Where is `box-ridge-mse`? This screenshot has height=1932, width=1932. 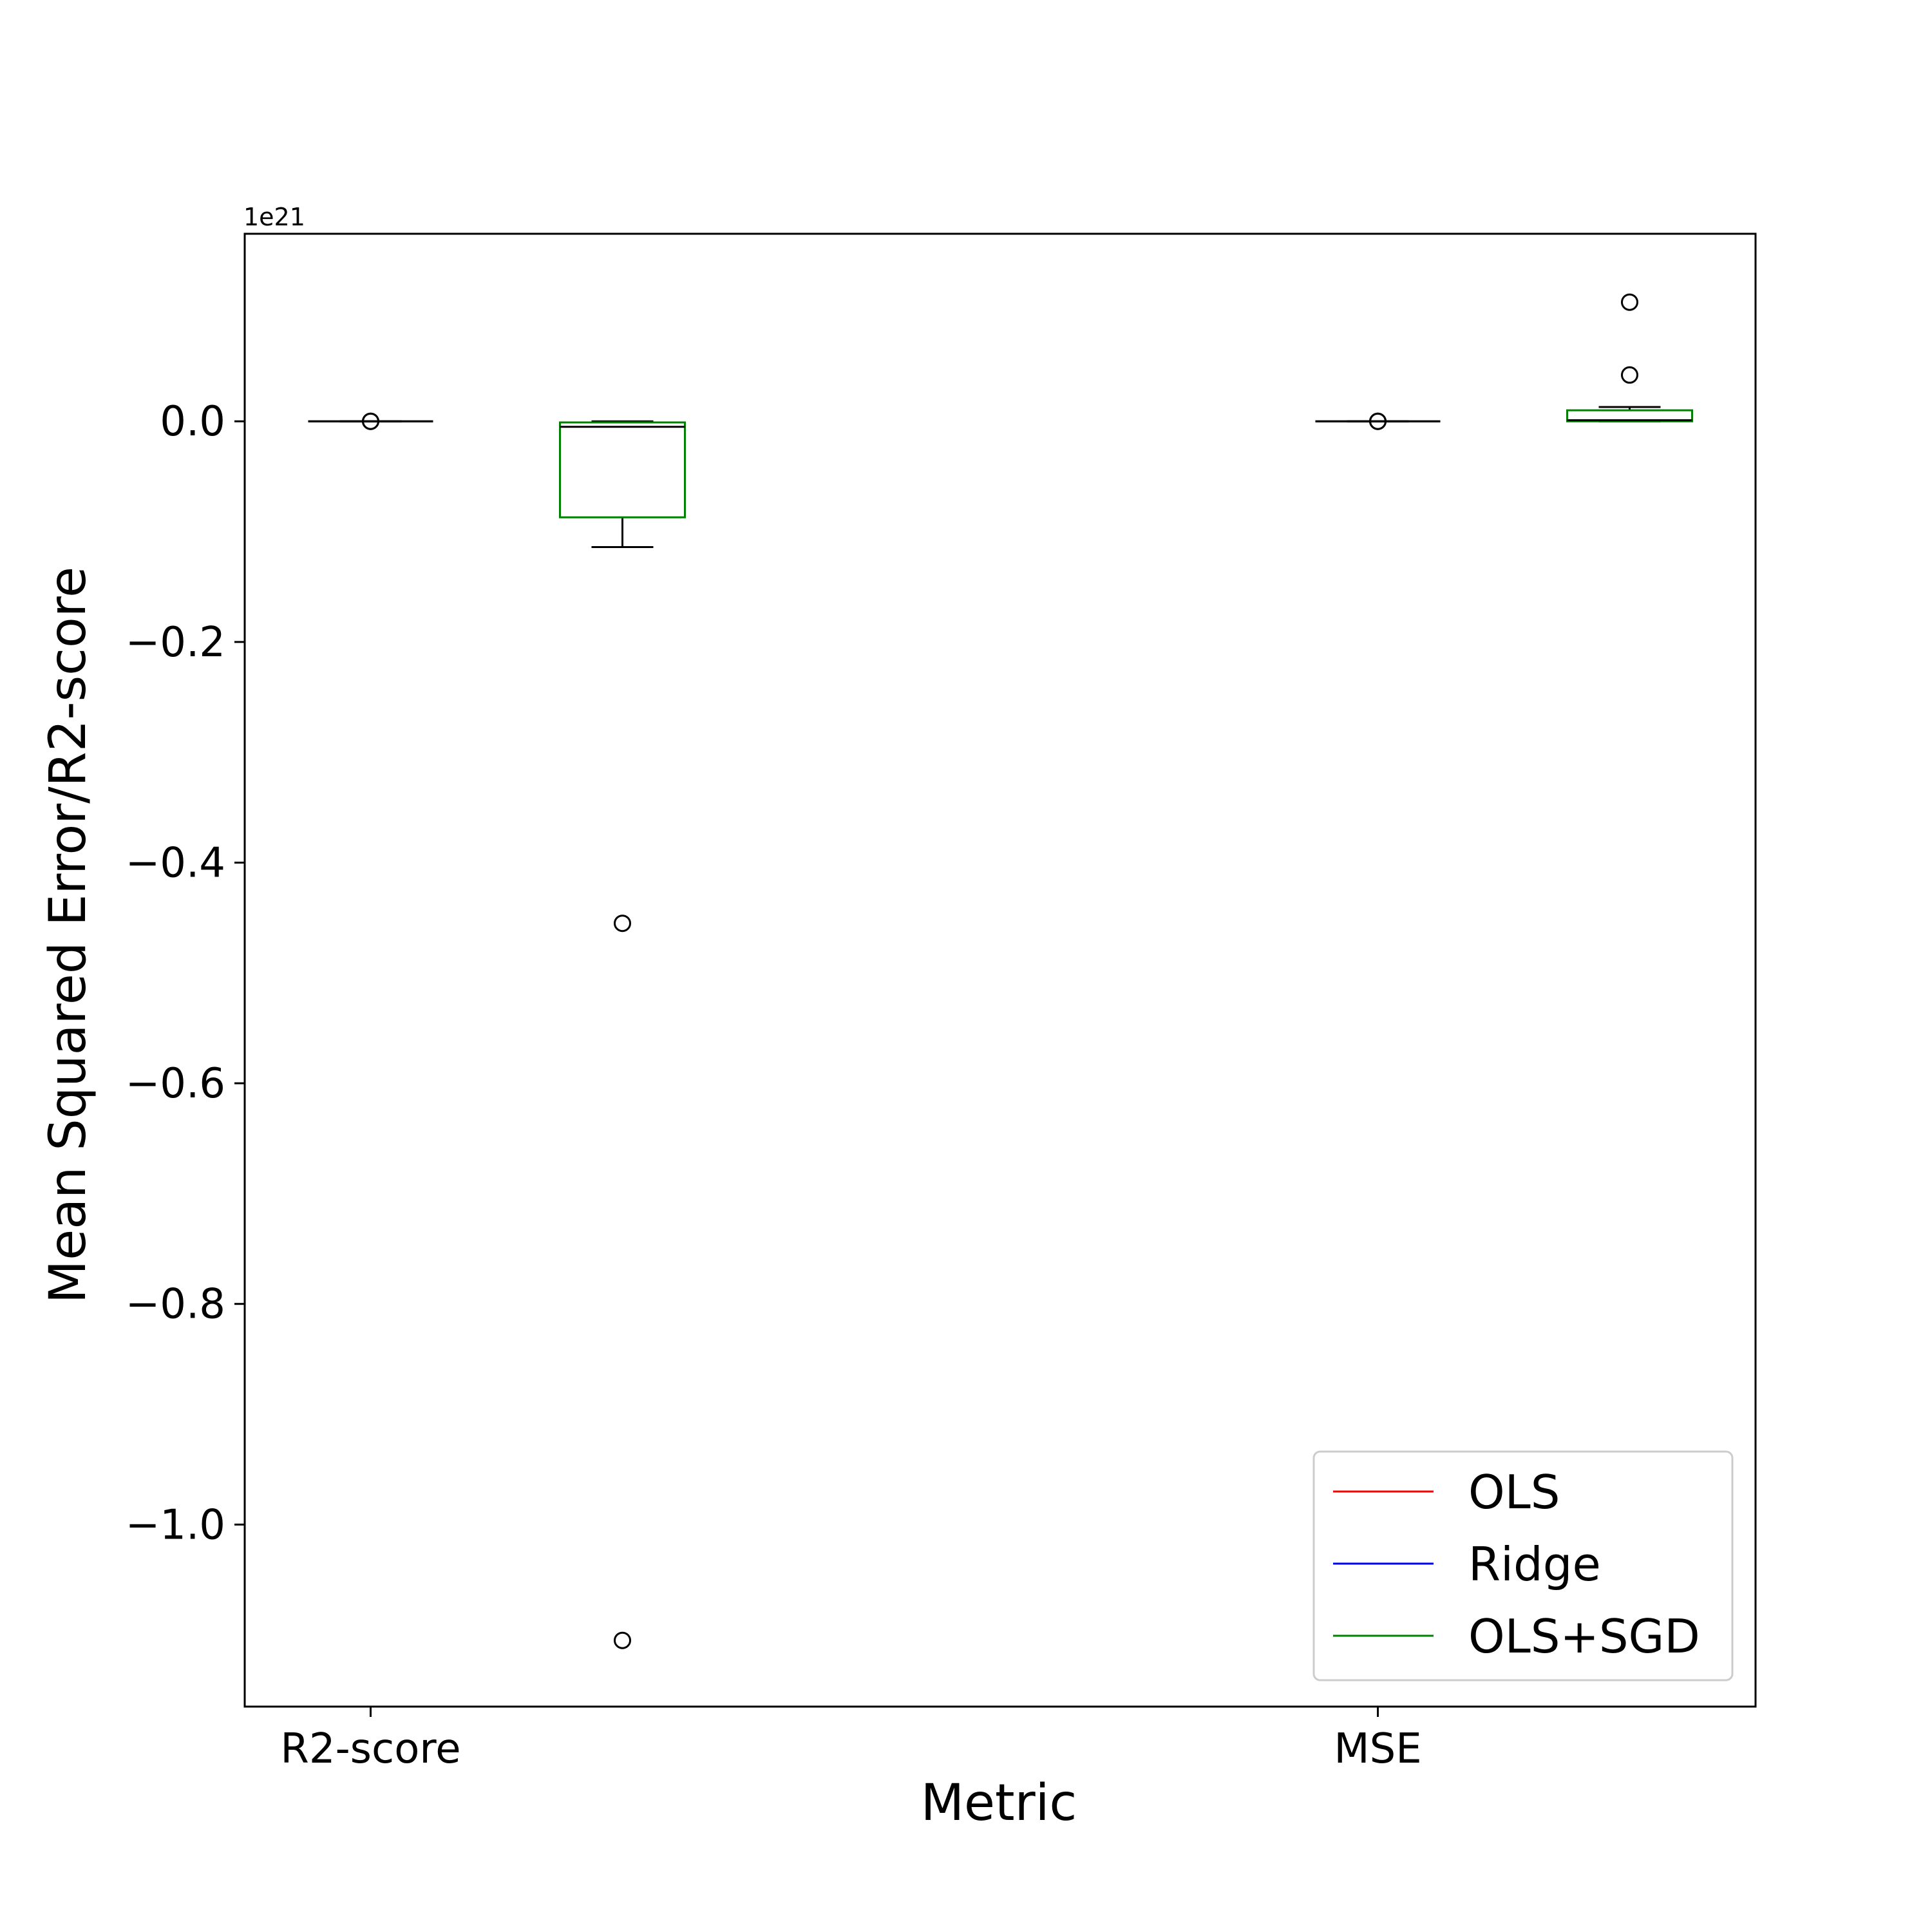
box-ridge-mse is located at coordinates (1378, 421).